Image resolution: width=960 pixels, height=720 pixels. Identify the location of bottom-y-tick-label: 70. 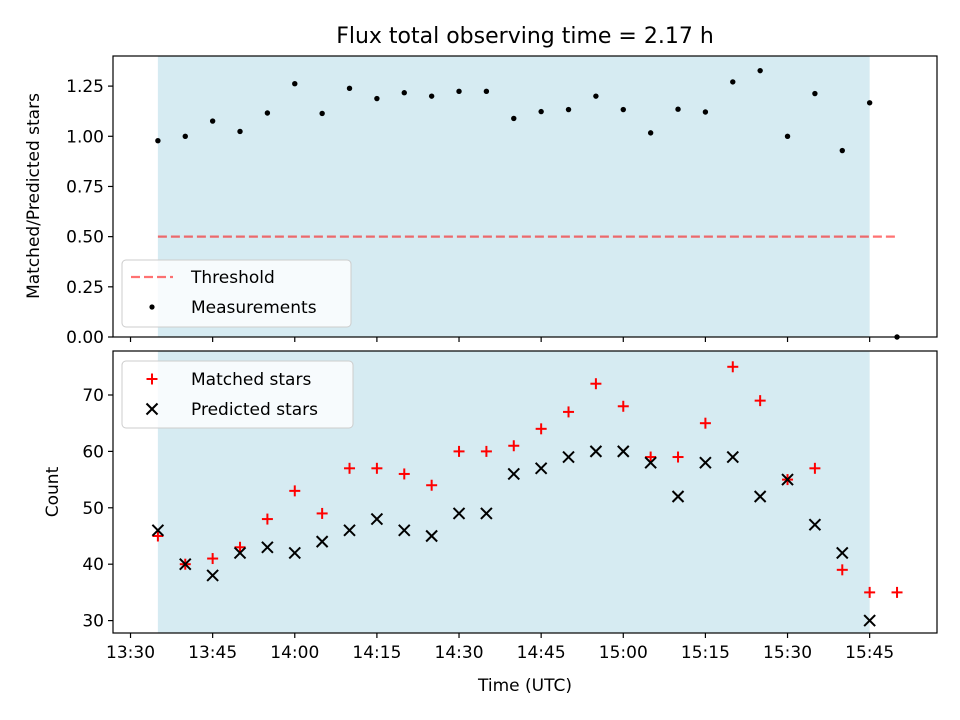
(93, 396).